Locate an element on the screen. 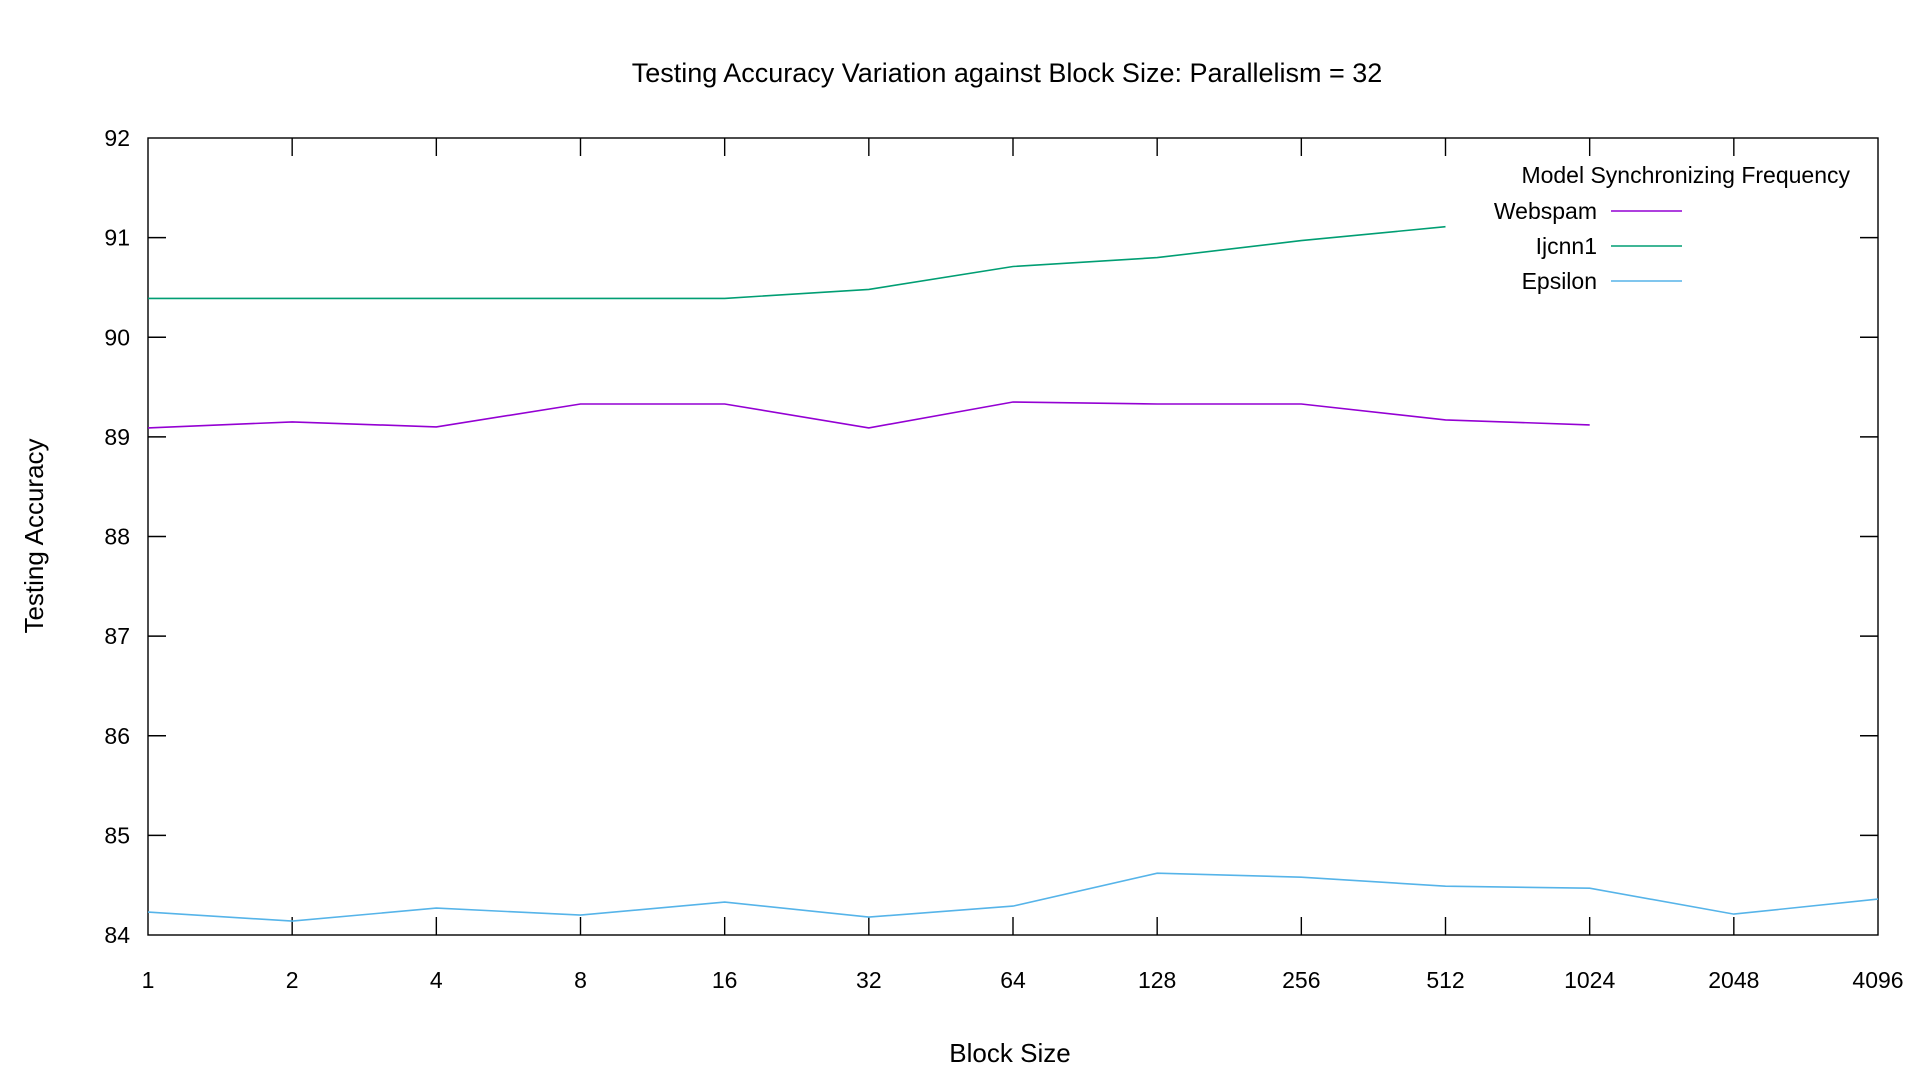 Image resolution: width=1920 pixels, height=1080 pixels. x-tick-label: 64 is located at coordinates (1013, 980).